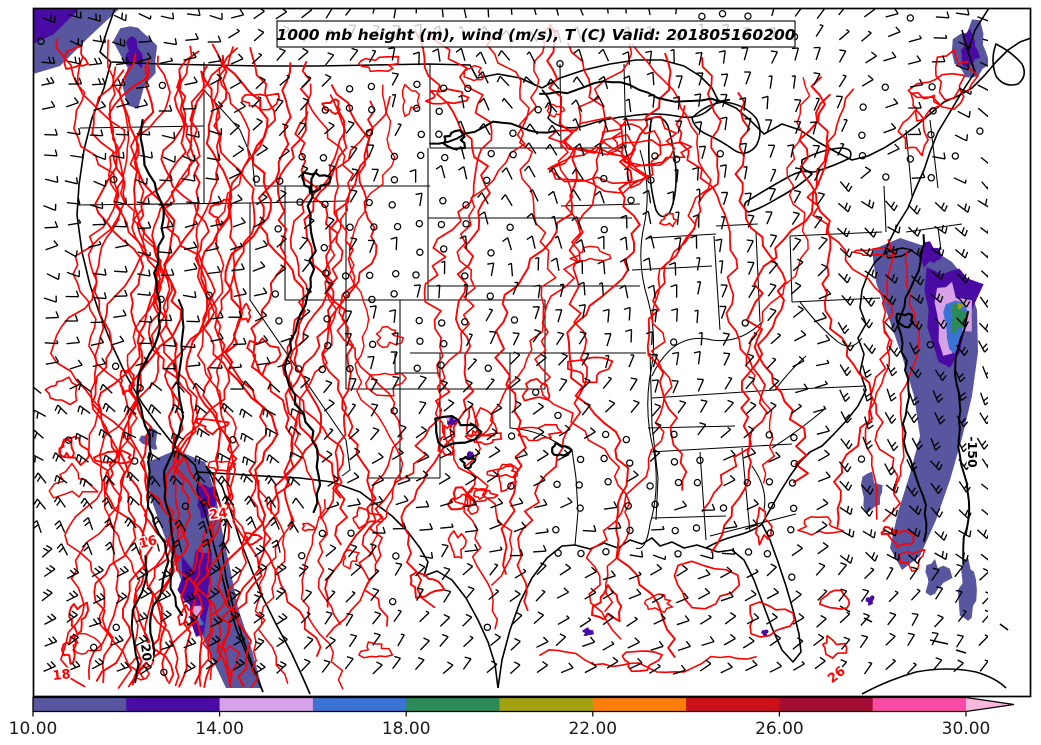 Image resolution: width=1041 pixels, height=745 pixels. What do you see at coordinates (219, 514) in the screenshot?
I see `temperature-contour-label: 24` at bounding box center [219, 514].